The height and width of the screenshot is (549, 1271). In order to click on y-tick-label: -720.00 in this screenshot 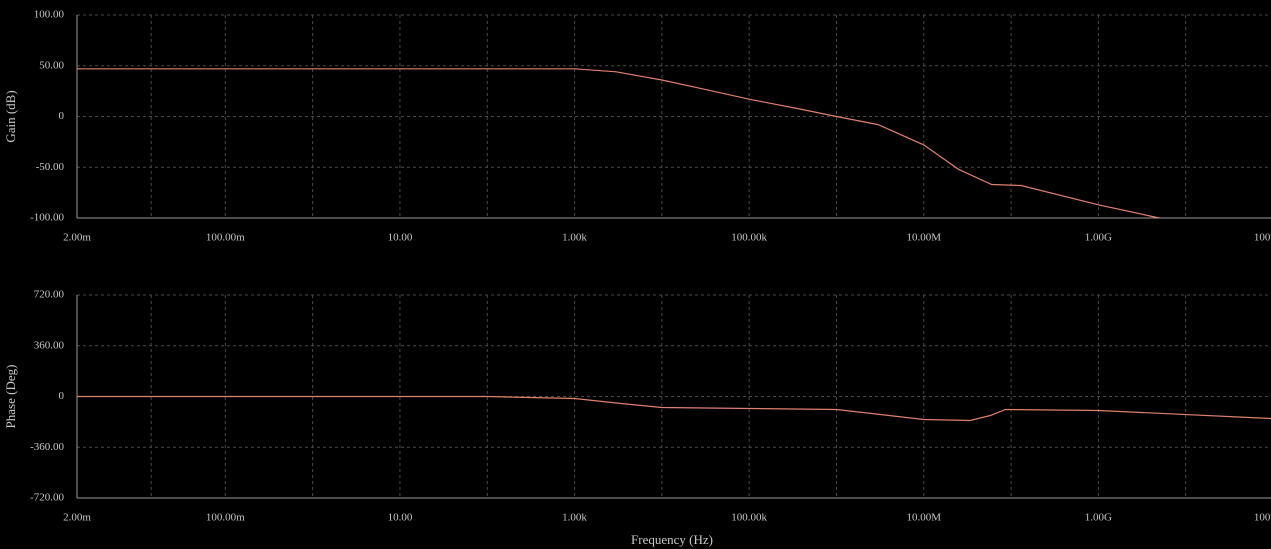, I will do `click(47, 498)`.